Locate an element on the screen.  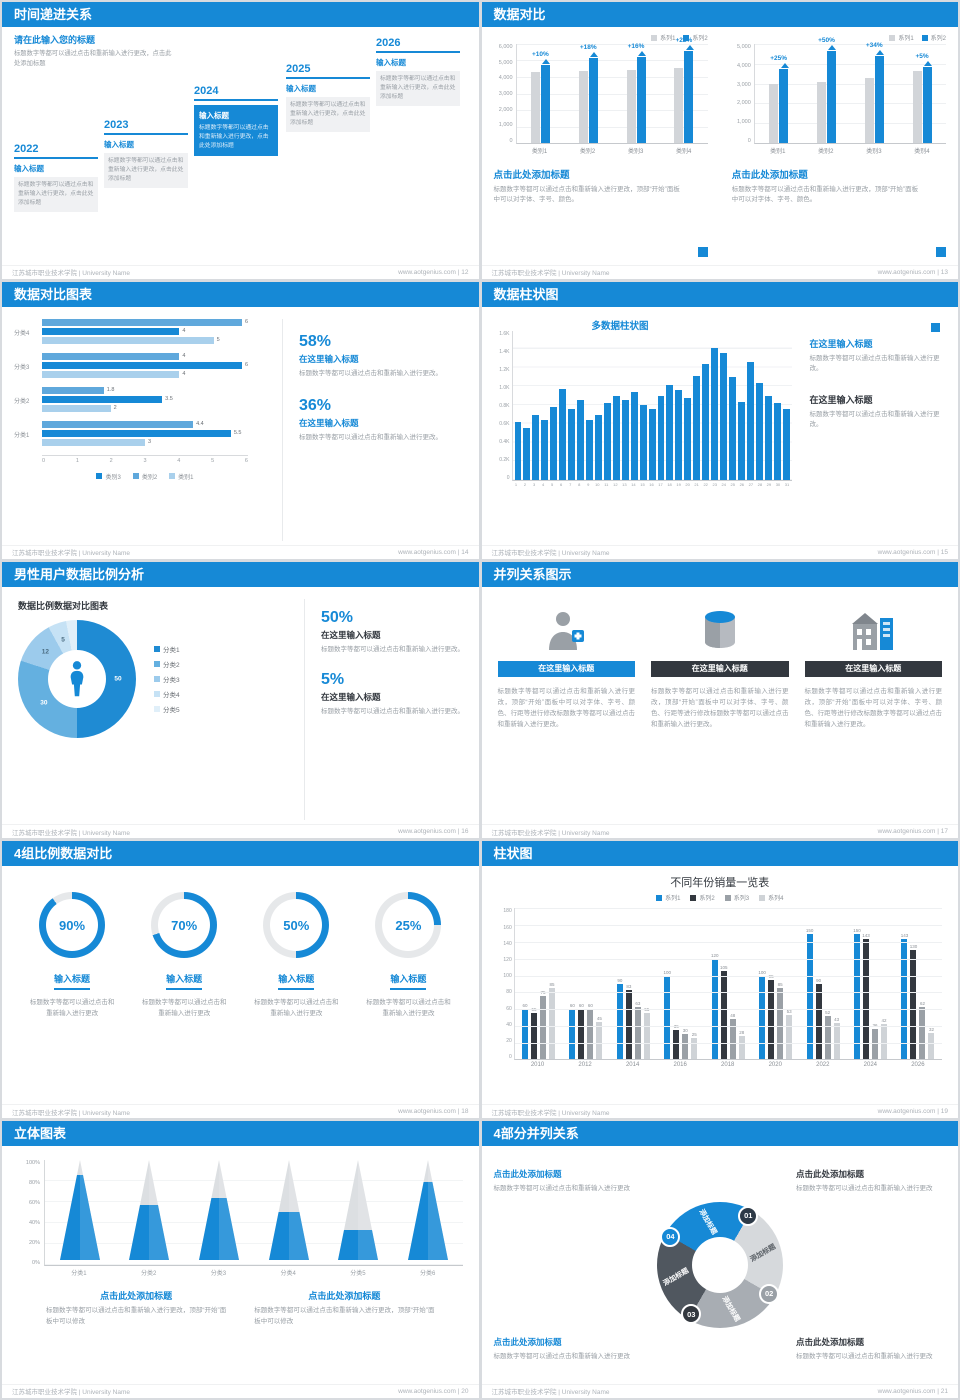
bar-group: 分类3 4 6 4 is located at coordinates (148, 366).